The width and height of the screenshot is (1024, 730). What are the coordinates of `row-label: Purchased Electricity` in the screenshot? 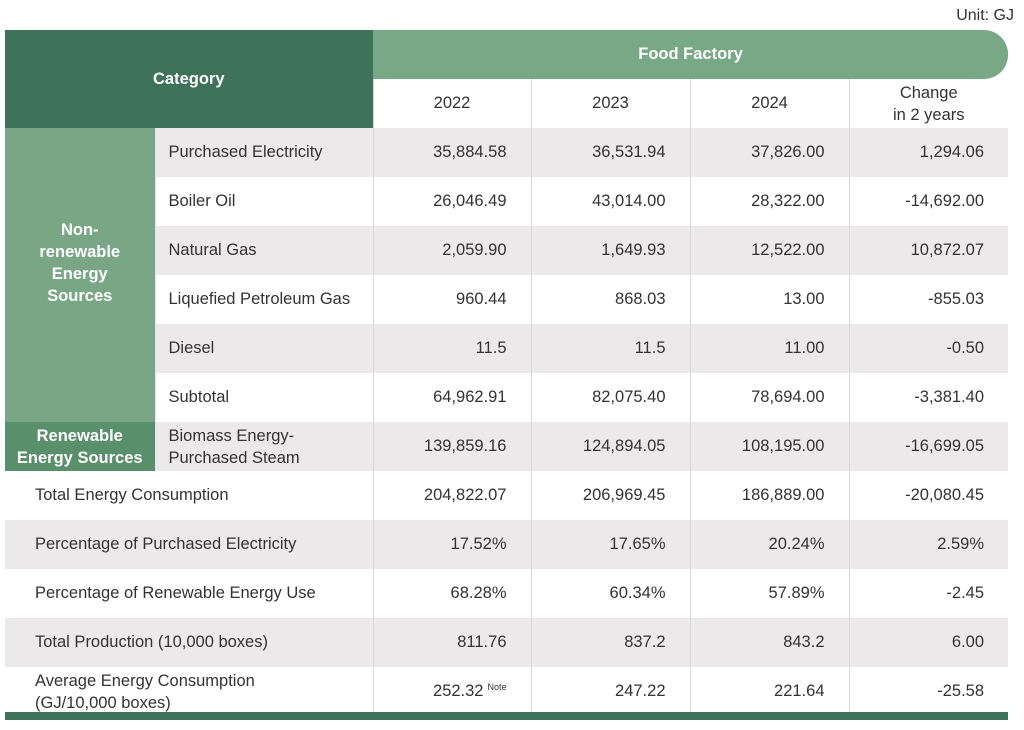 It's located at (263, 152).